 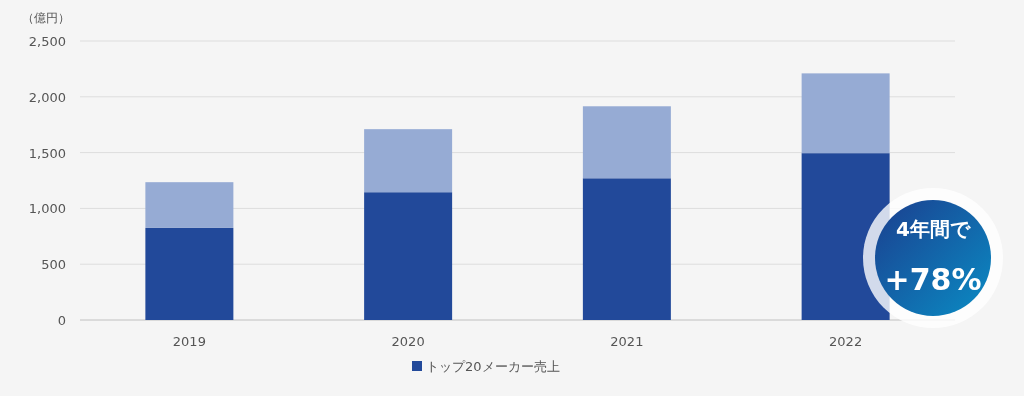 I want to click on x-tick-label: 2022, so click(x=846, y=341).